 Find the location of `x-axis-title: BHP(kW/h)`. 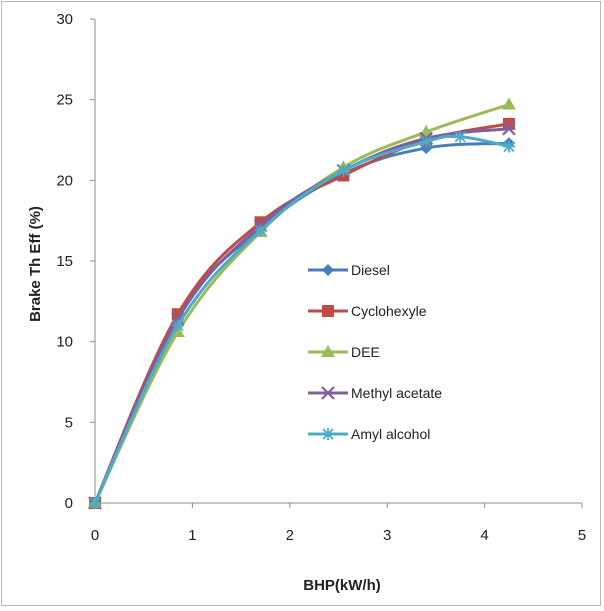

x-axis-title: BHP(kW/h) is located at coordinates (342, 585).